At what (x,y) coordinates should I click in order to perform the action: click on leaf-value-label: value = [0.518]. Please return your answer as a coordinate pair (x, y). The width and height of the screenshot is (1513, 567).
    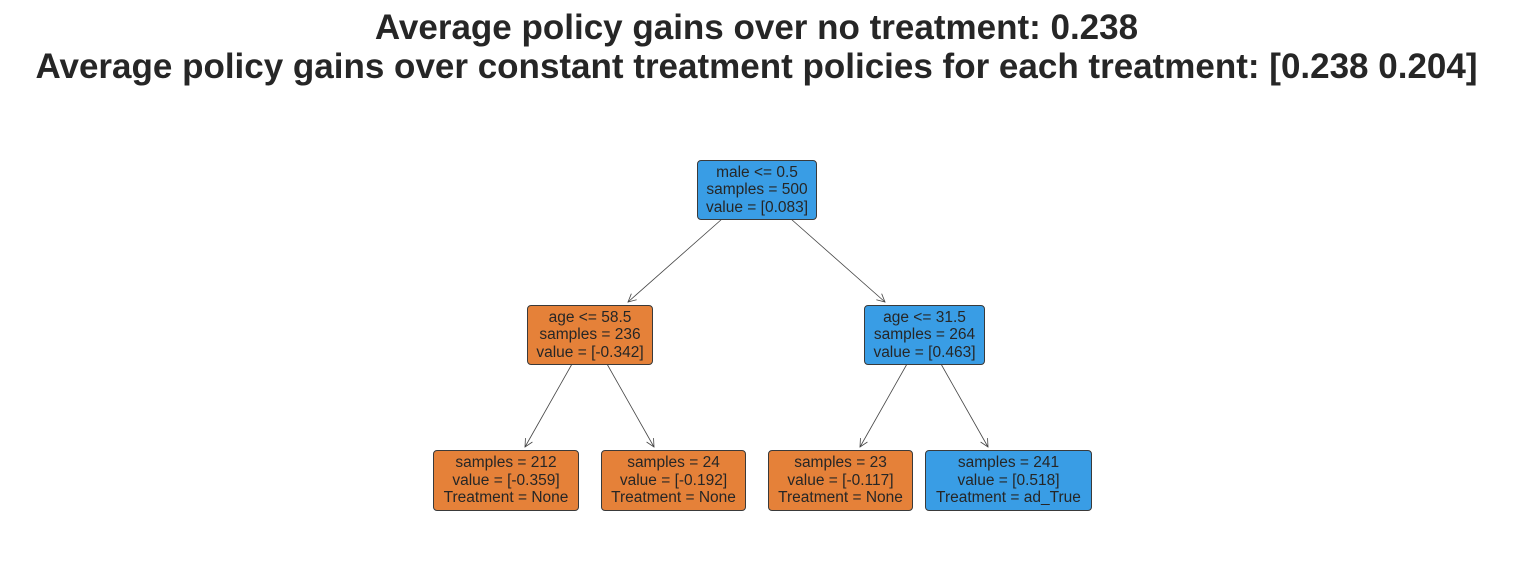
    Looking at the image, I should click on (1008, 480).